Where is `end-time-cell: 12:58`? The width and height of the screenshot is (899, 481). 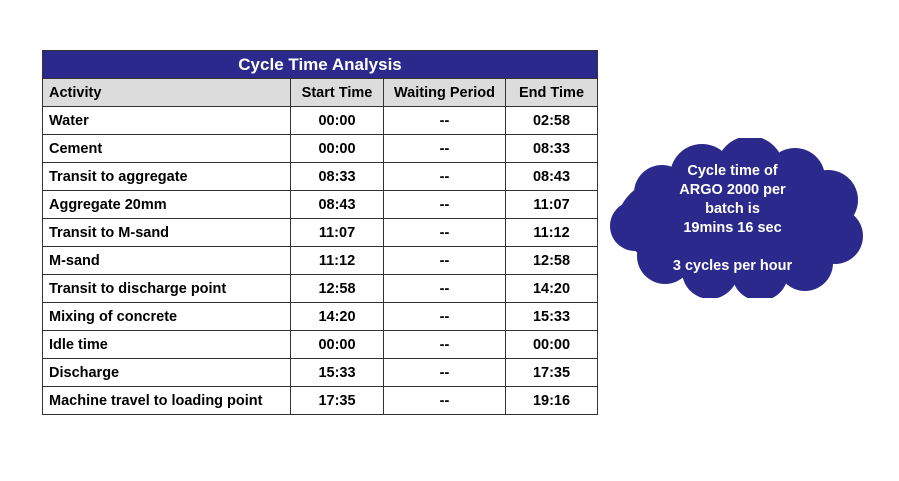
end-time-cell: 12:58 is located at coordinates (551, 260).